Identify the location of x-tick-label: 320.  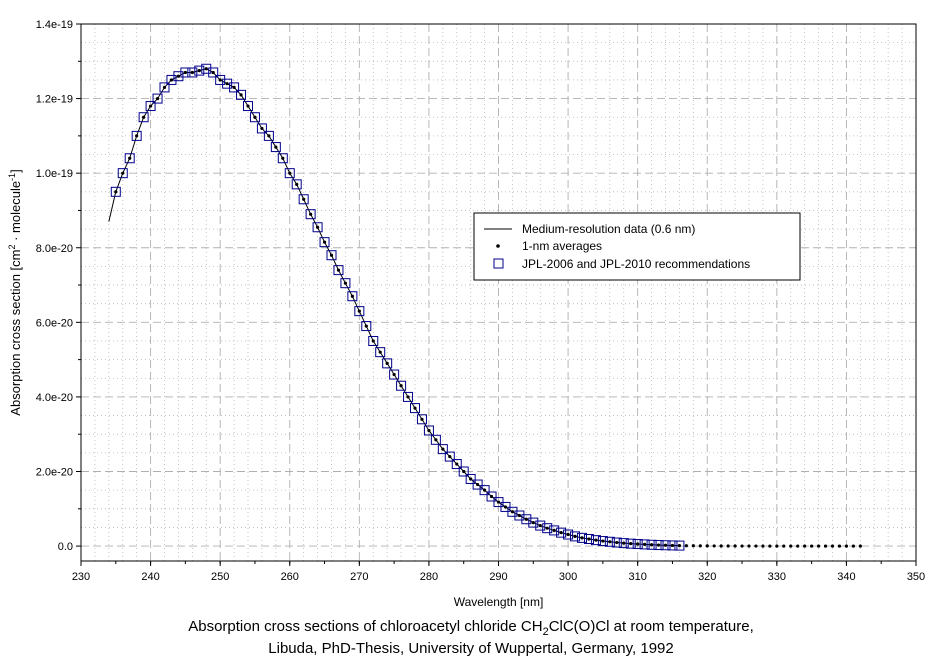
(707, 577).